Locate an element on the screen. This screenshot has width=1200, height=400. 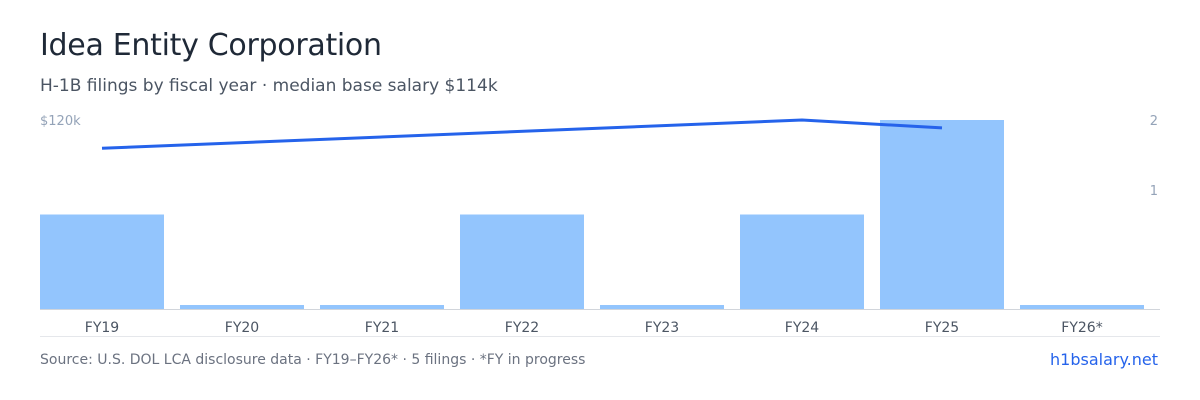
x-tick-label: FY22 is located at coordinates (522, 328).